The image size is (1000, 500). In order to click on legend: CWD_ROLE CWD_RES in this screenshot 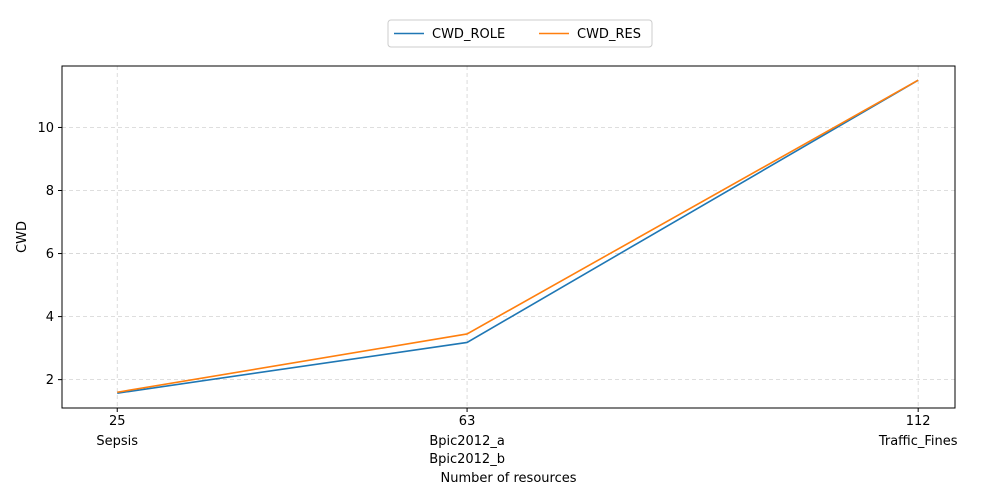, I will do `click(520, 33)`.